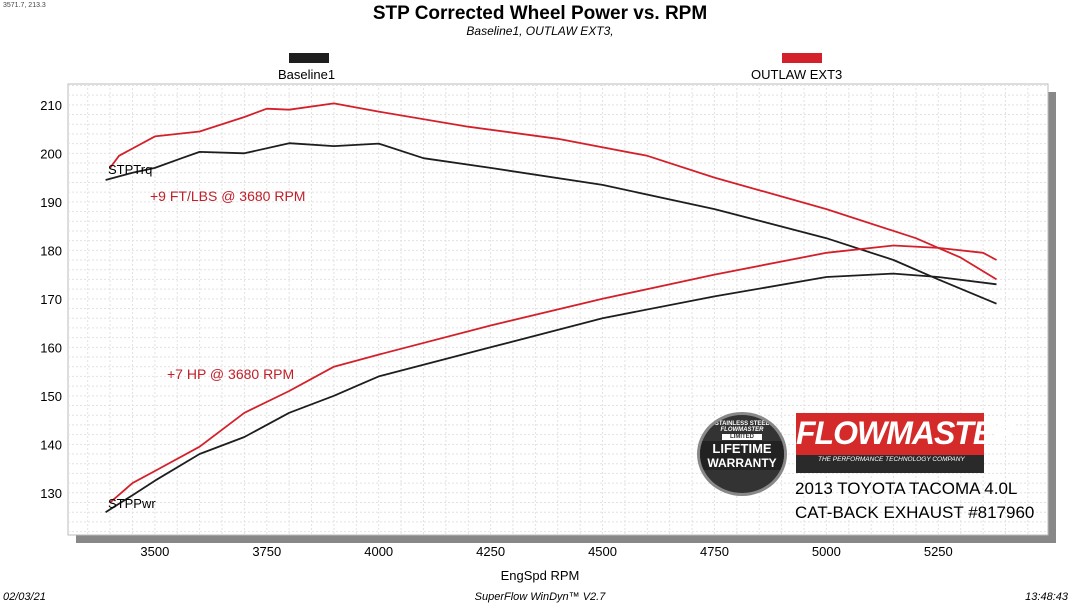 The width and height of the screenshot is (1080, 608). I want to click on y-tick-label: 150, so click(51, 396).